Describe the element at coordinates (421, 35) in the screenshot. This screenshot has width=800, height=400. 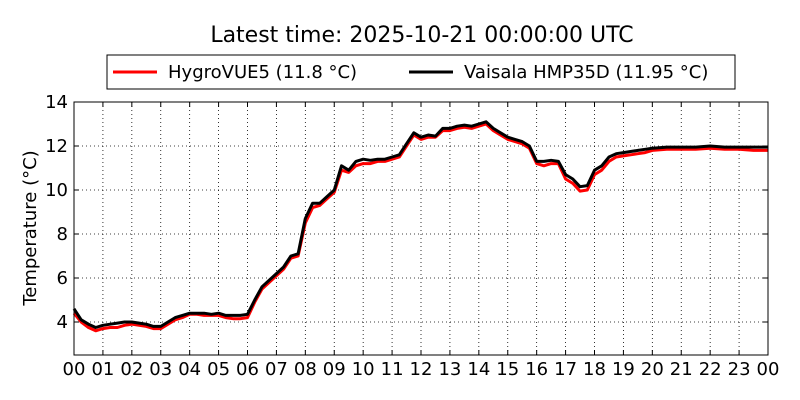
I see `chart-title: Latest time: 2025-10-21 00:00:00 UTC` at that location.